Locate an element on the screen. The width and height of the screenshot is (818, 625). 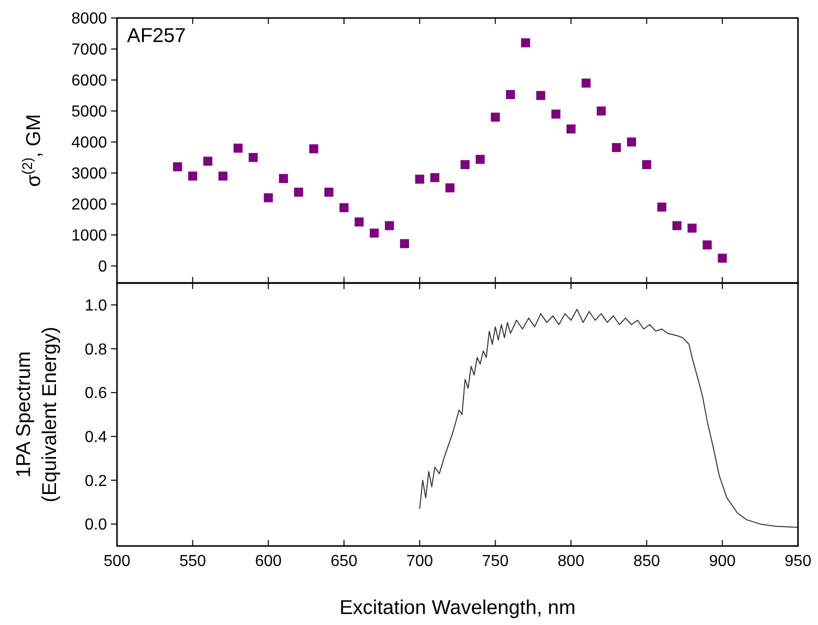
y-tick-label: 3000 is located at coordinates (89, 173).